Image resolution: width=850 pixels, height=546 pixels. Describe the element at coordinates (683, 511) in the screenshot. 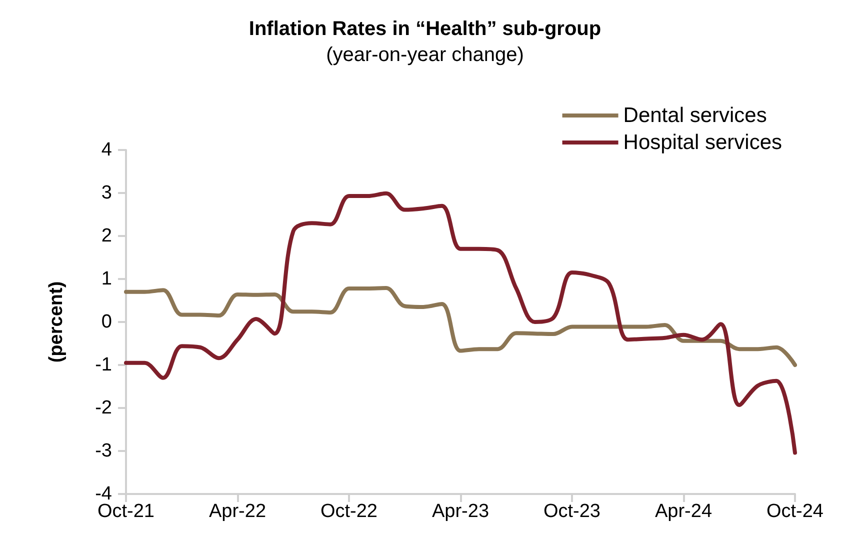

I see `x-tick-label: Apr-24` at that location.